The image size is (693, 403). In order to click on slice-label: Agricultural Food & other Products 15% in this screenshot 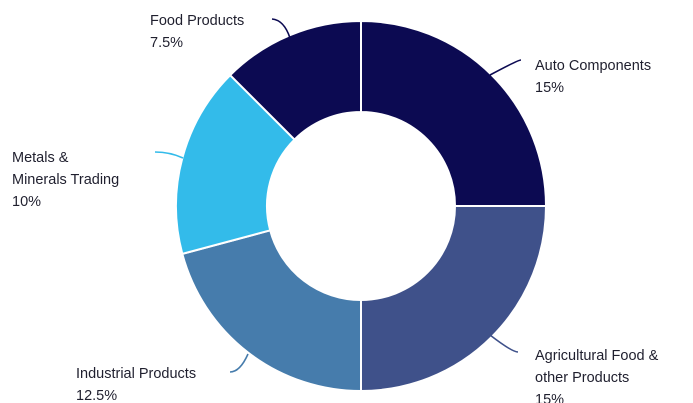, I will do `click(597, 375)`.